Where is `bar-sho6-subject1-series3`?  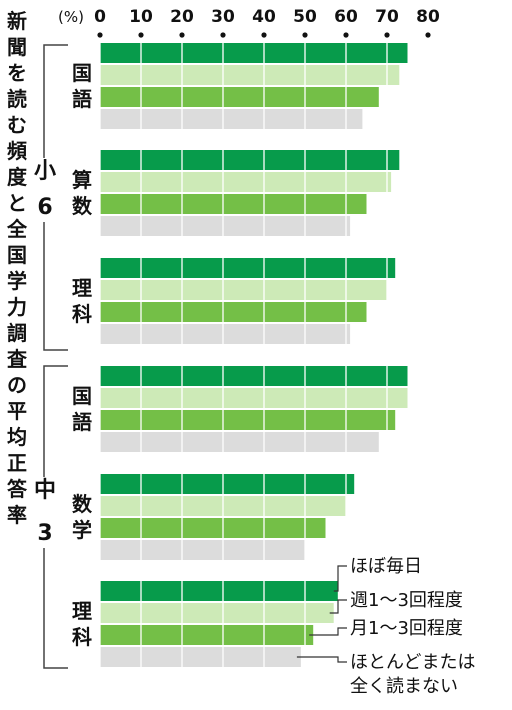 bar-sho6-subject1-series3 is located at coordinates (239, 97).